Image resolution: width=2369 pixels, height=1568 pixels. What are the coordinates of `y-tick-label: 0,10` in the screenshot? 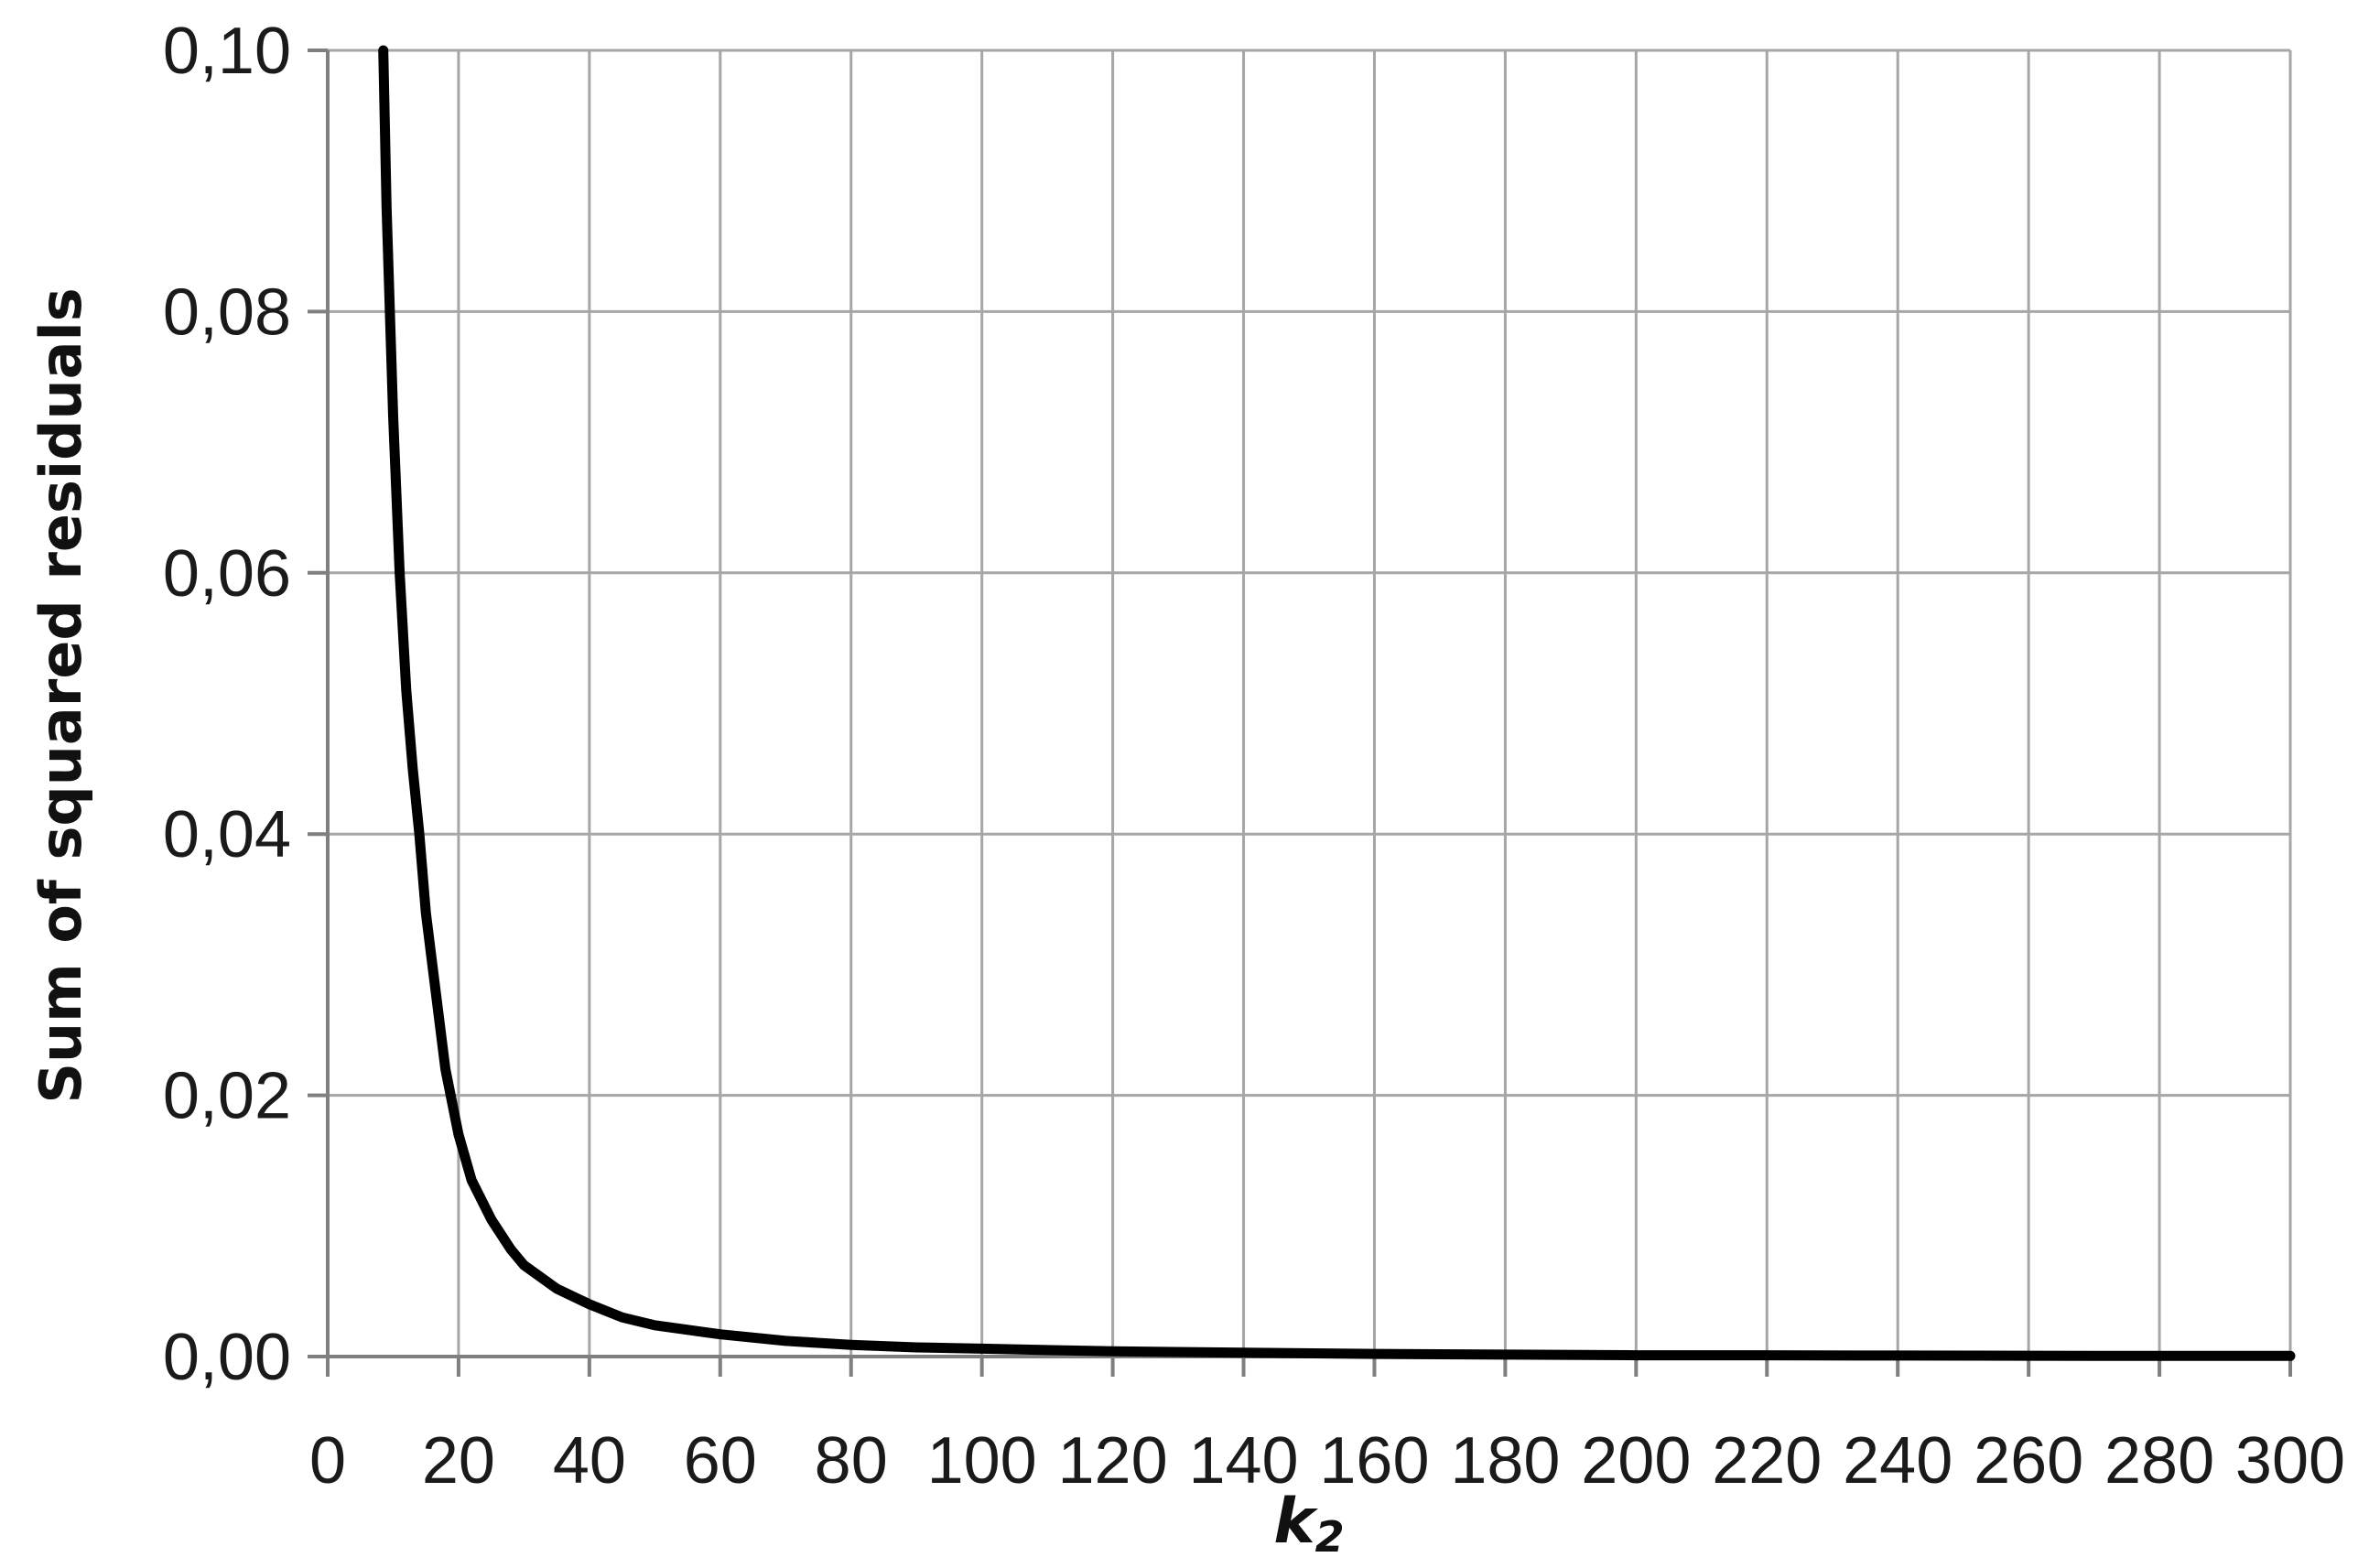 It's located at (227, 51).